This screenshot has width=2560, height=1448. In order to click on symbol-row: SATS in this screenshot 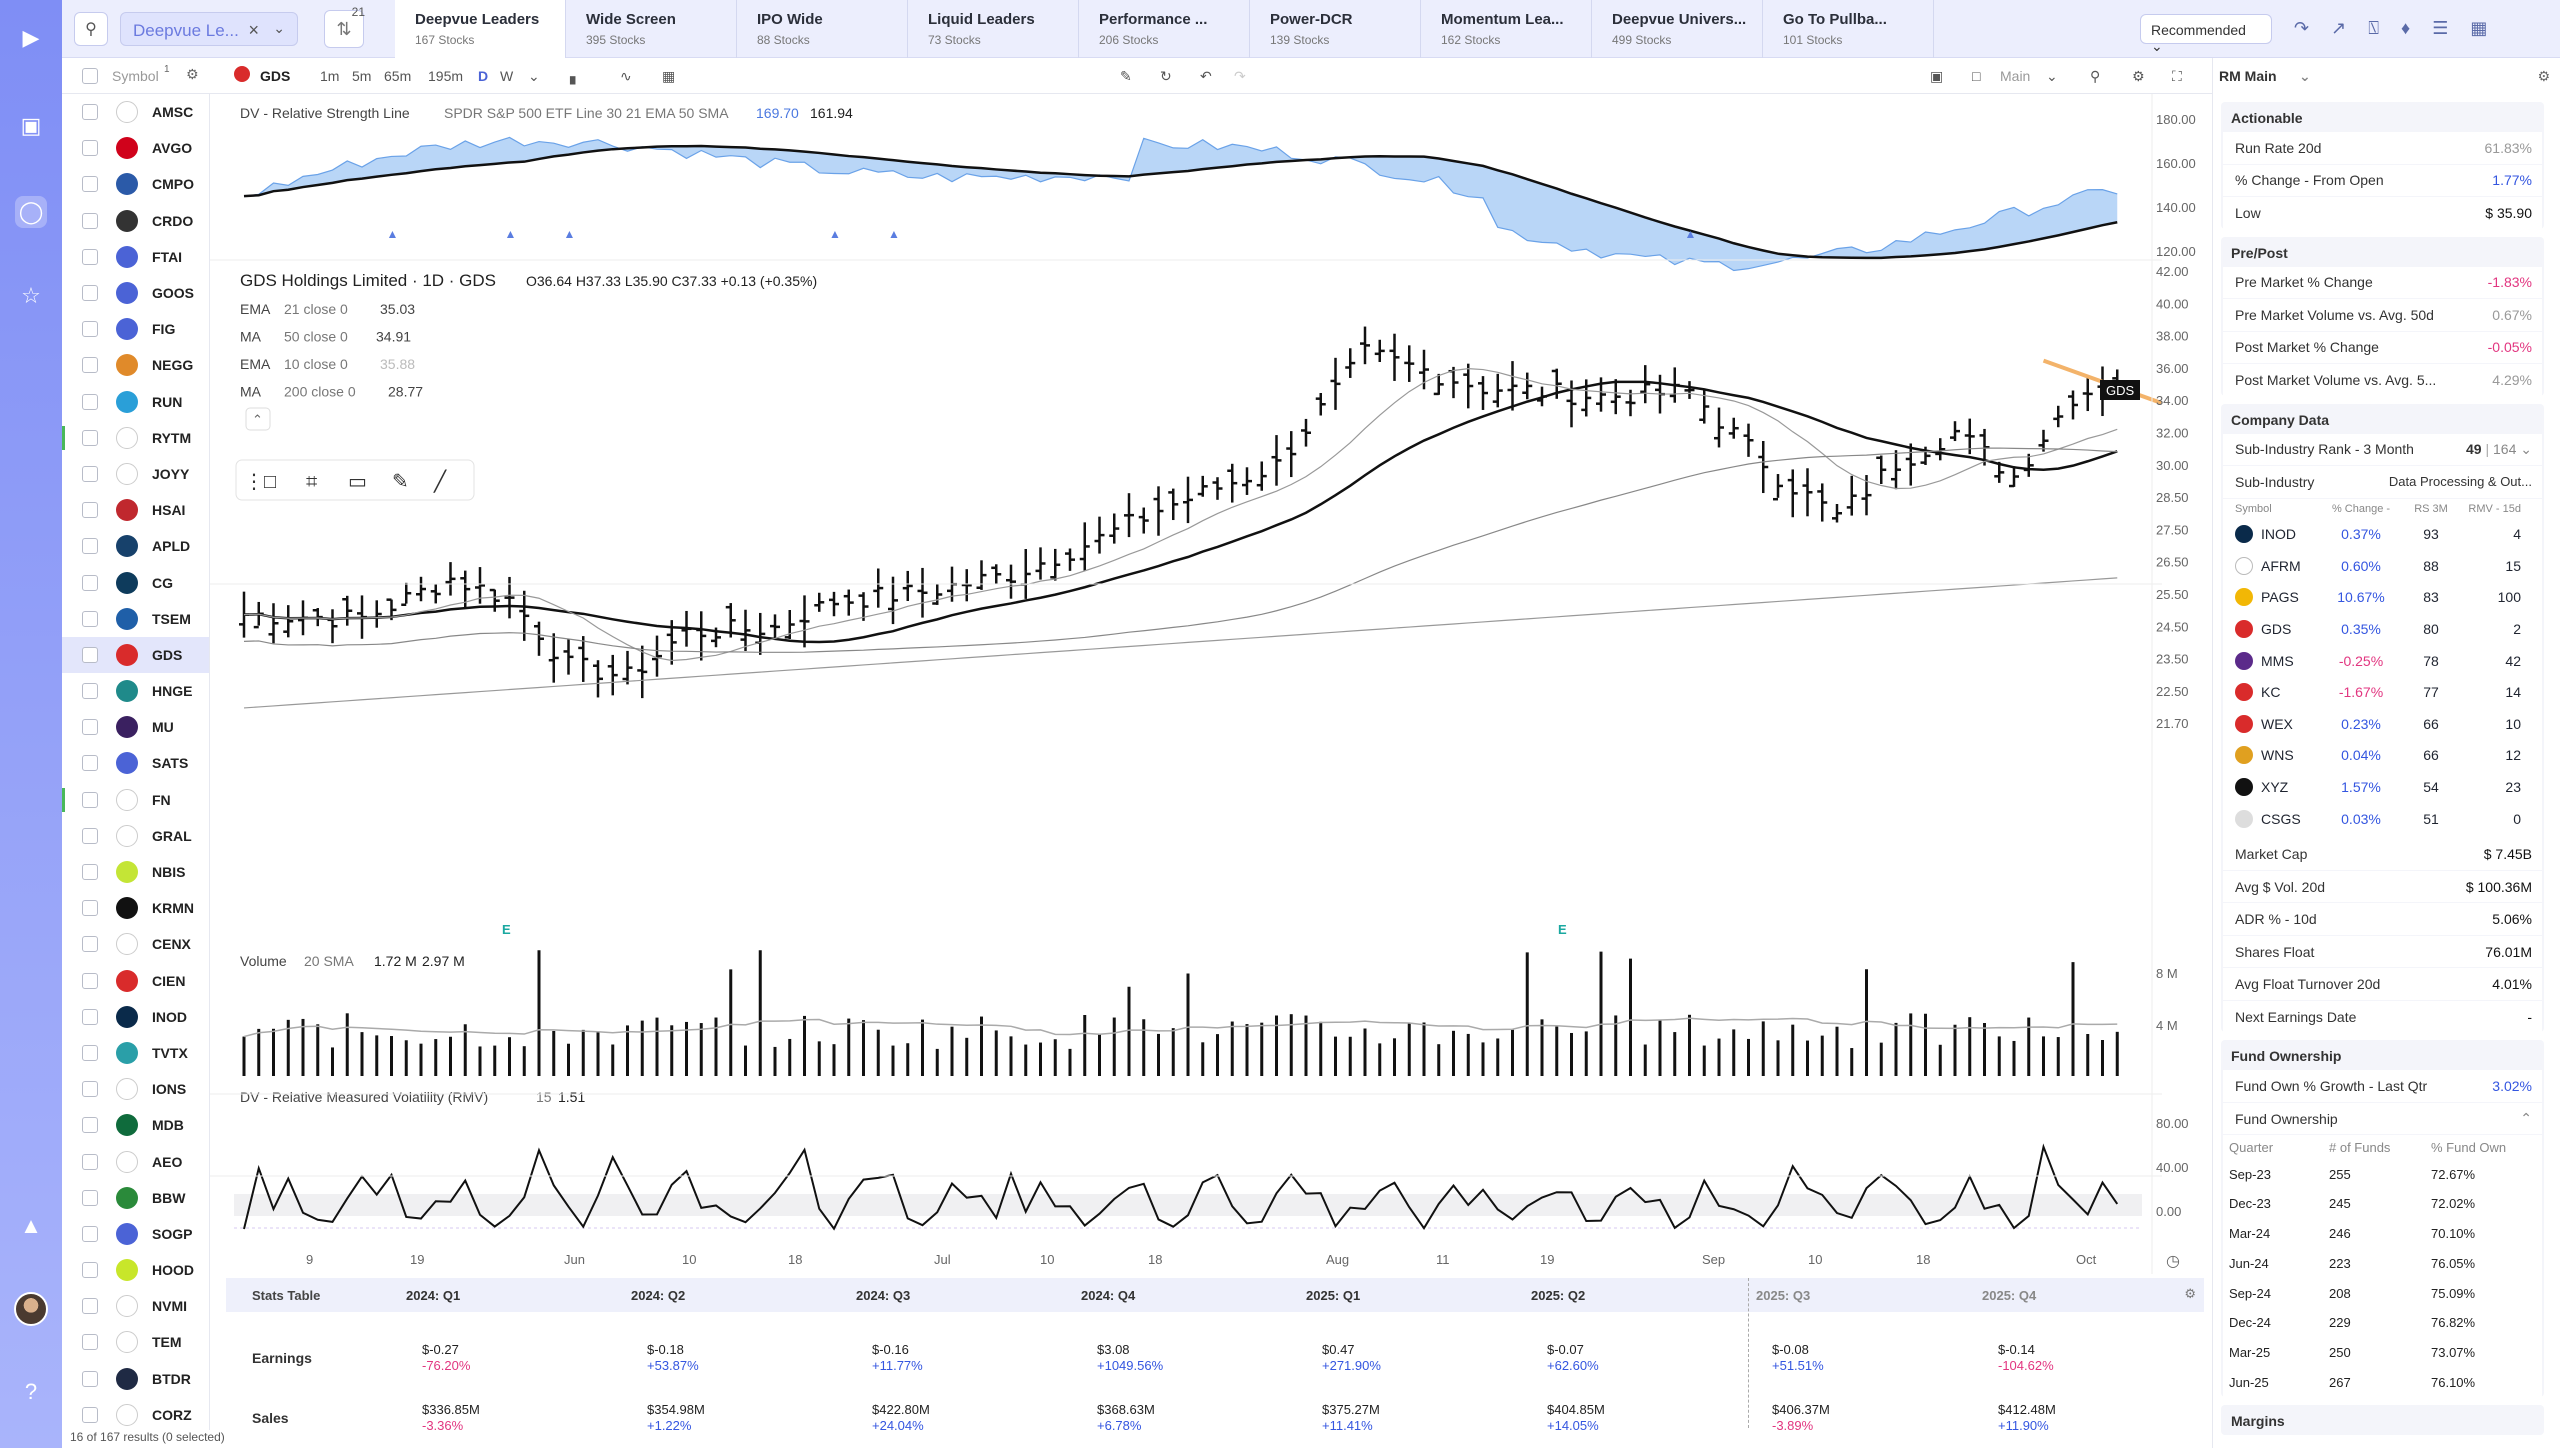, I will do `click(135, 763)`.